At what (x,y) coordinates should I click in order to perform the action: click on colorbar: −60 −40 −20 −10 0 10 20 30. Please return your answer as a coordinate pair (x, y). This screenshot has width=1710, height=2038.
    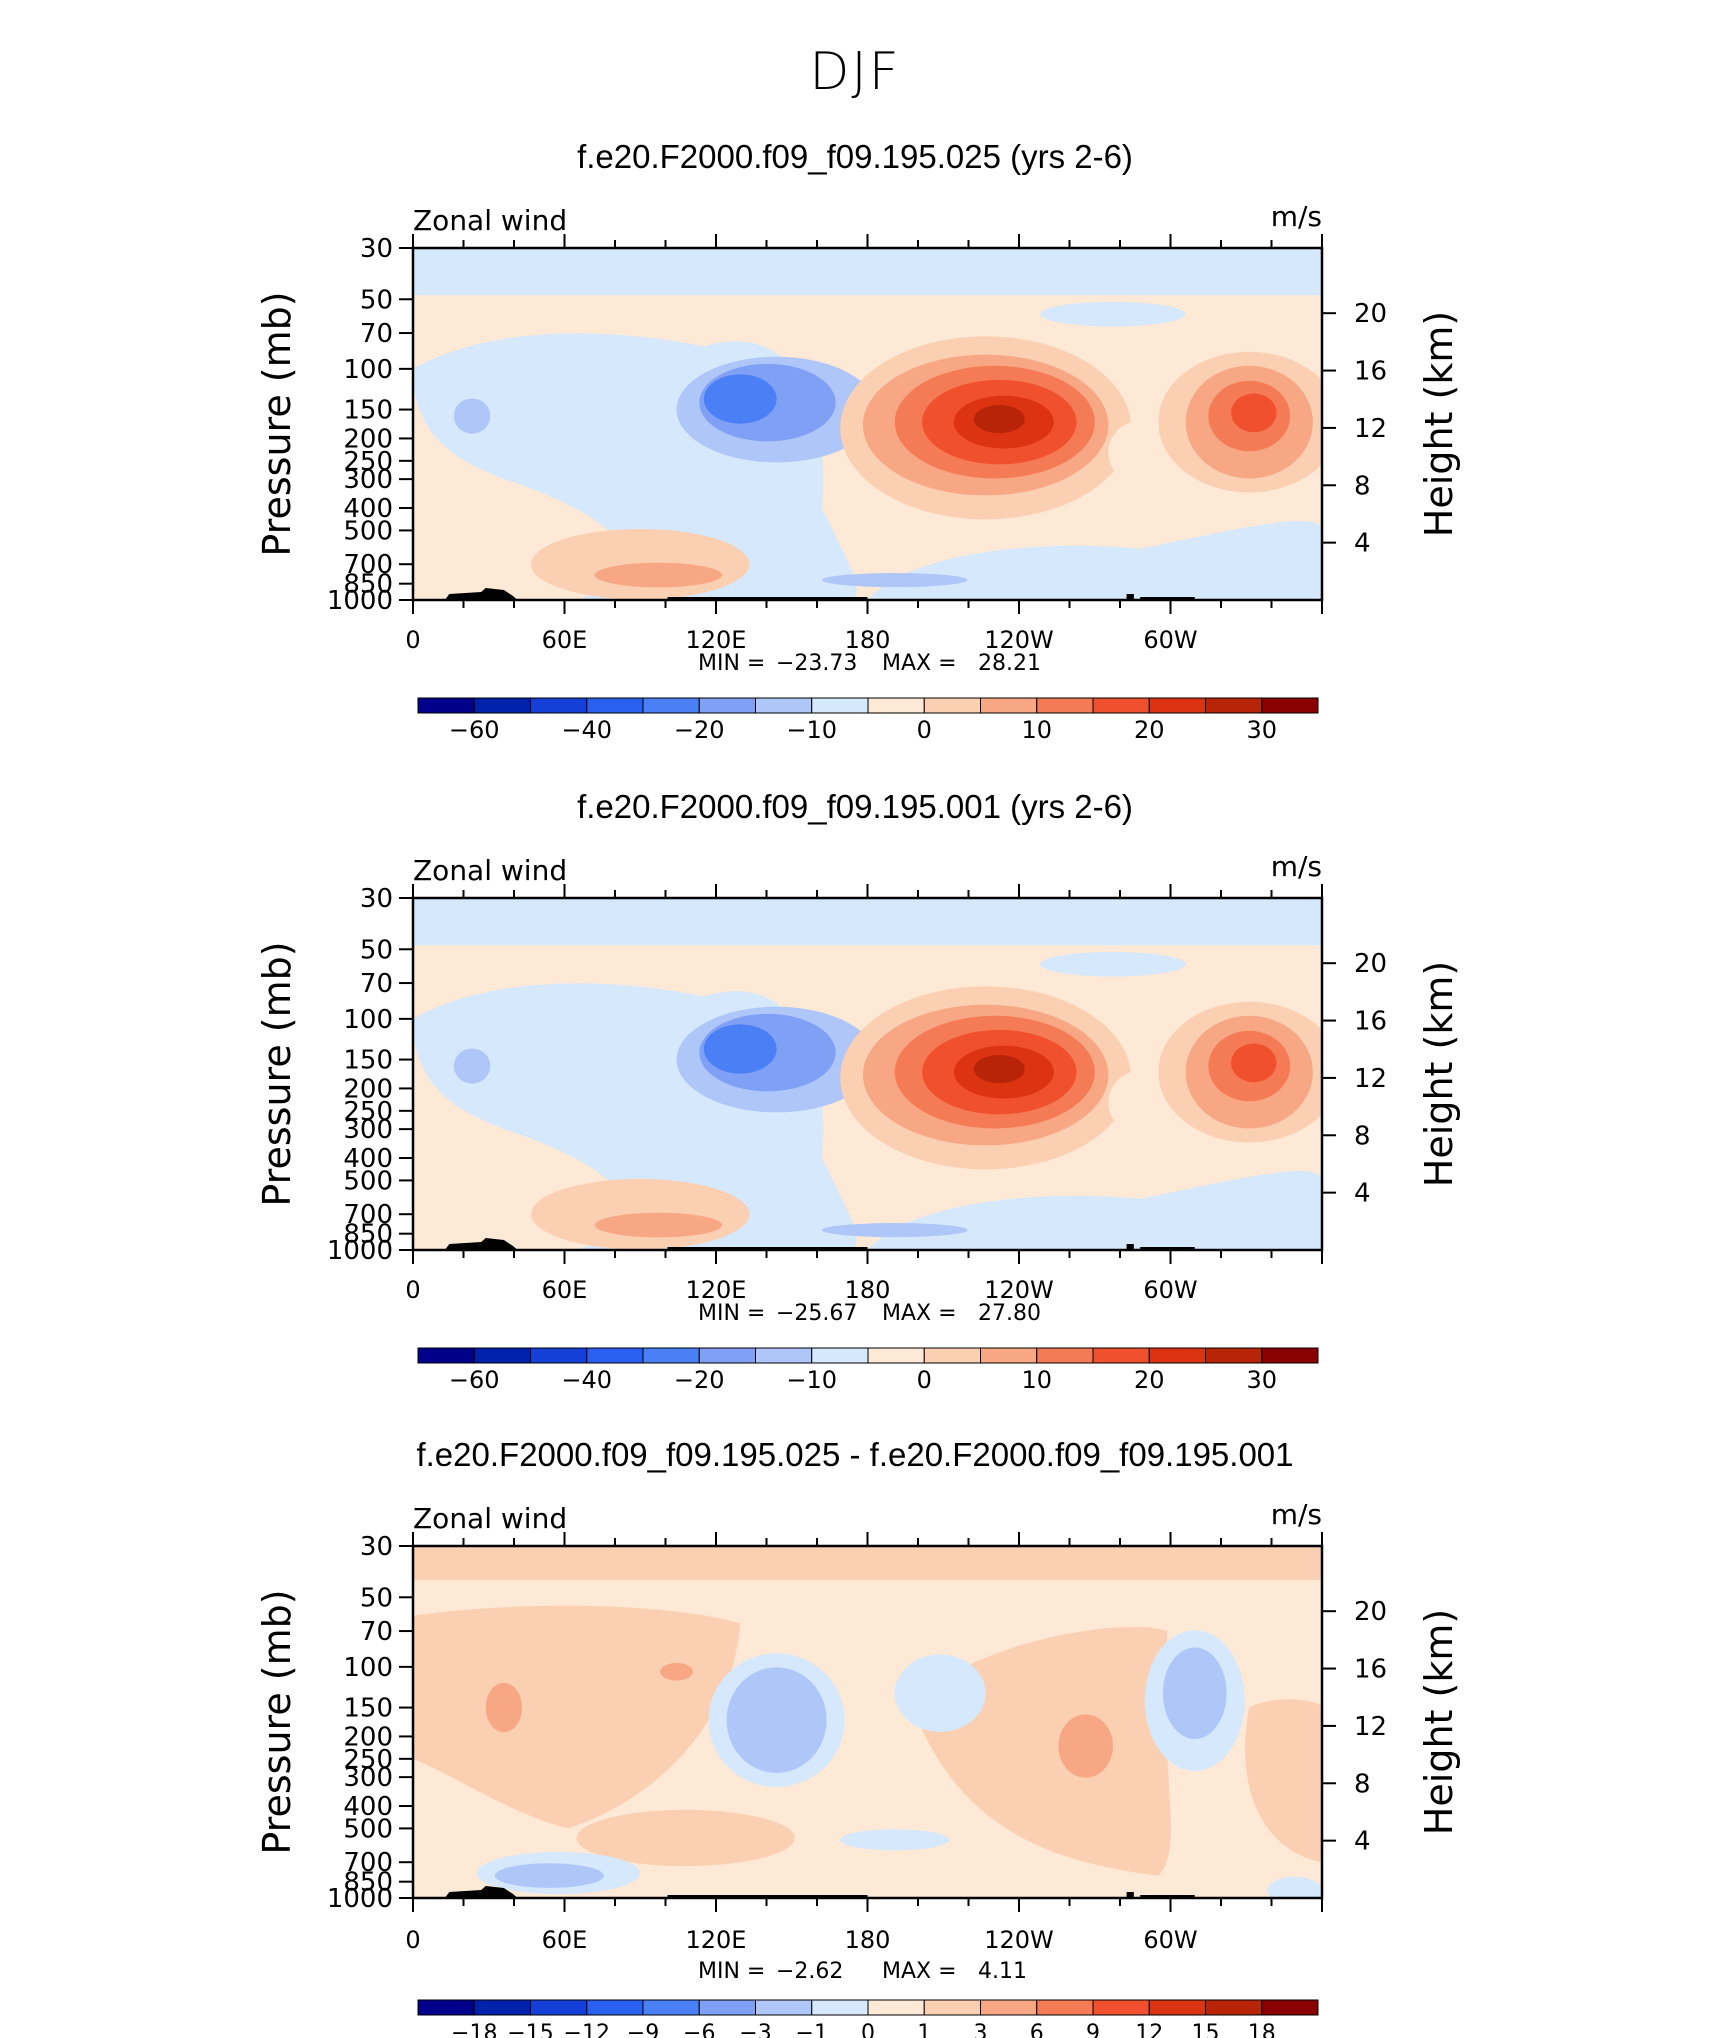
    Looking at the image, I should click on (868, 1370).